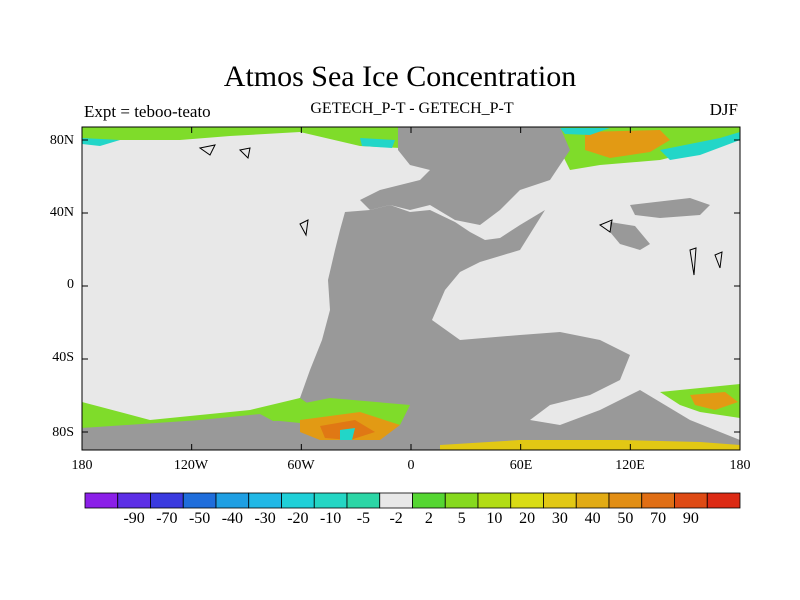 Image resolution: width=800 pixels, height=600 pixels. I want to click on colorbar-label: 50, so click(625, 518).